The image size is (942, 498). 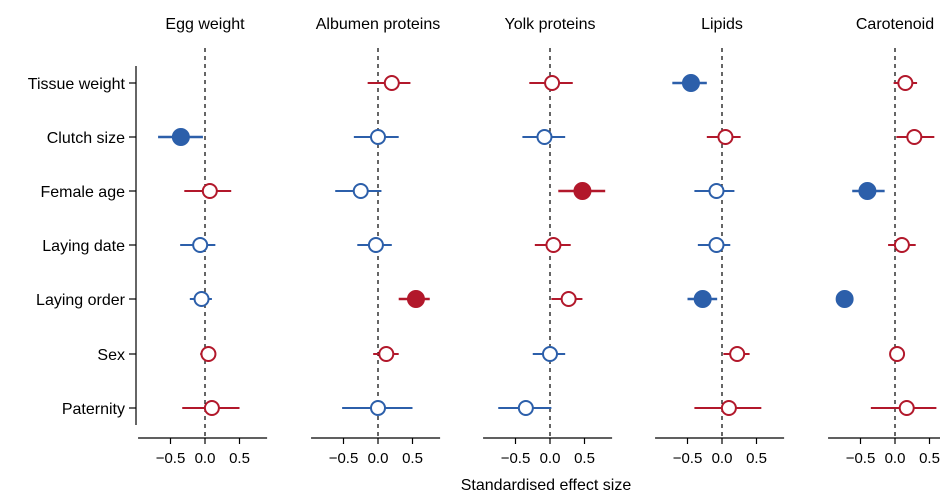 I want to click on panel: Yolk proteins −0.5 0.0 0.5, so click(x=548, y=241).